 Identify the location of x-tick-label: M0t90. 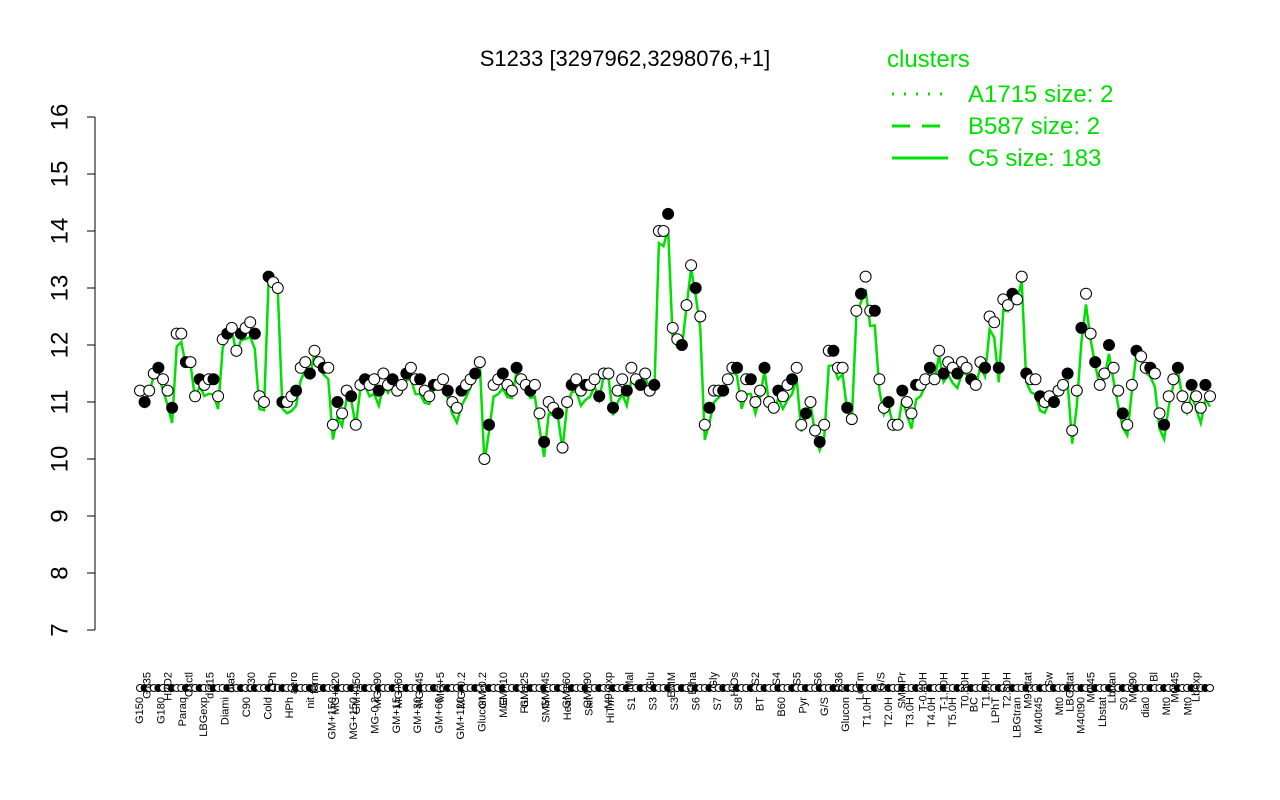
(1133, 687).